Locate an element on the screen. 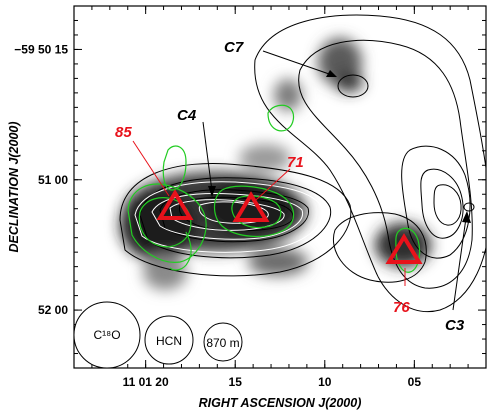 This screenshot has height=414, width=498. c18o-contour-c7-peak is located at coordinates (353, 86).